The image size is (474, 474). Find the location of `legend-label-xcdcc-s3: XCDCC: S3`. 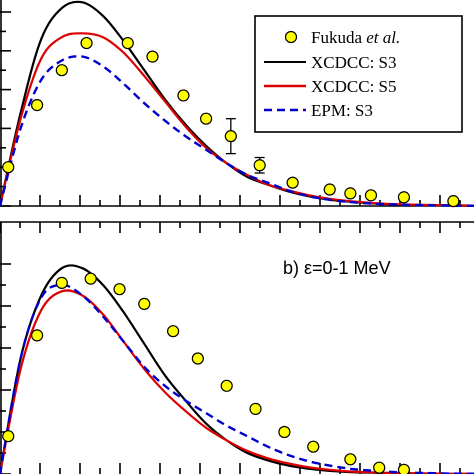

legend-label-xcdcc-s3: XCDCC: S3 is located at coordinates (354, 62).